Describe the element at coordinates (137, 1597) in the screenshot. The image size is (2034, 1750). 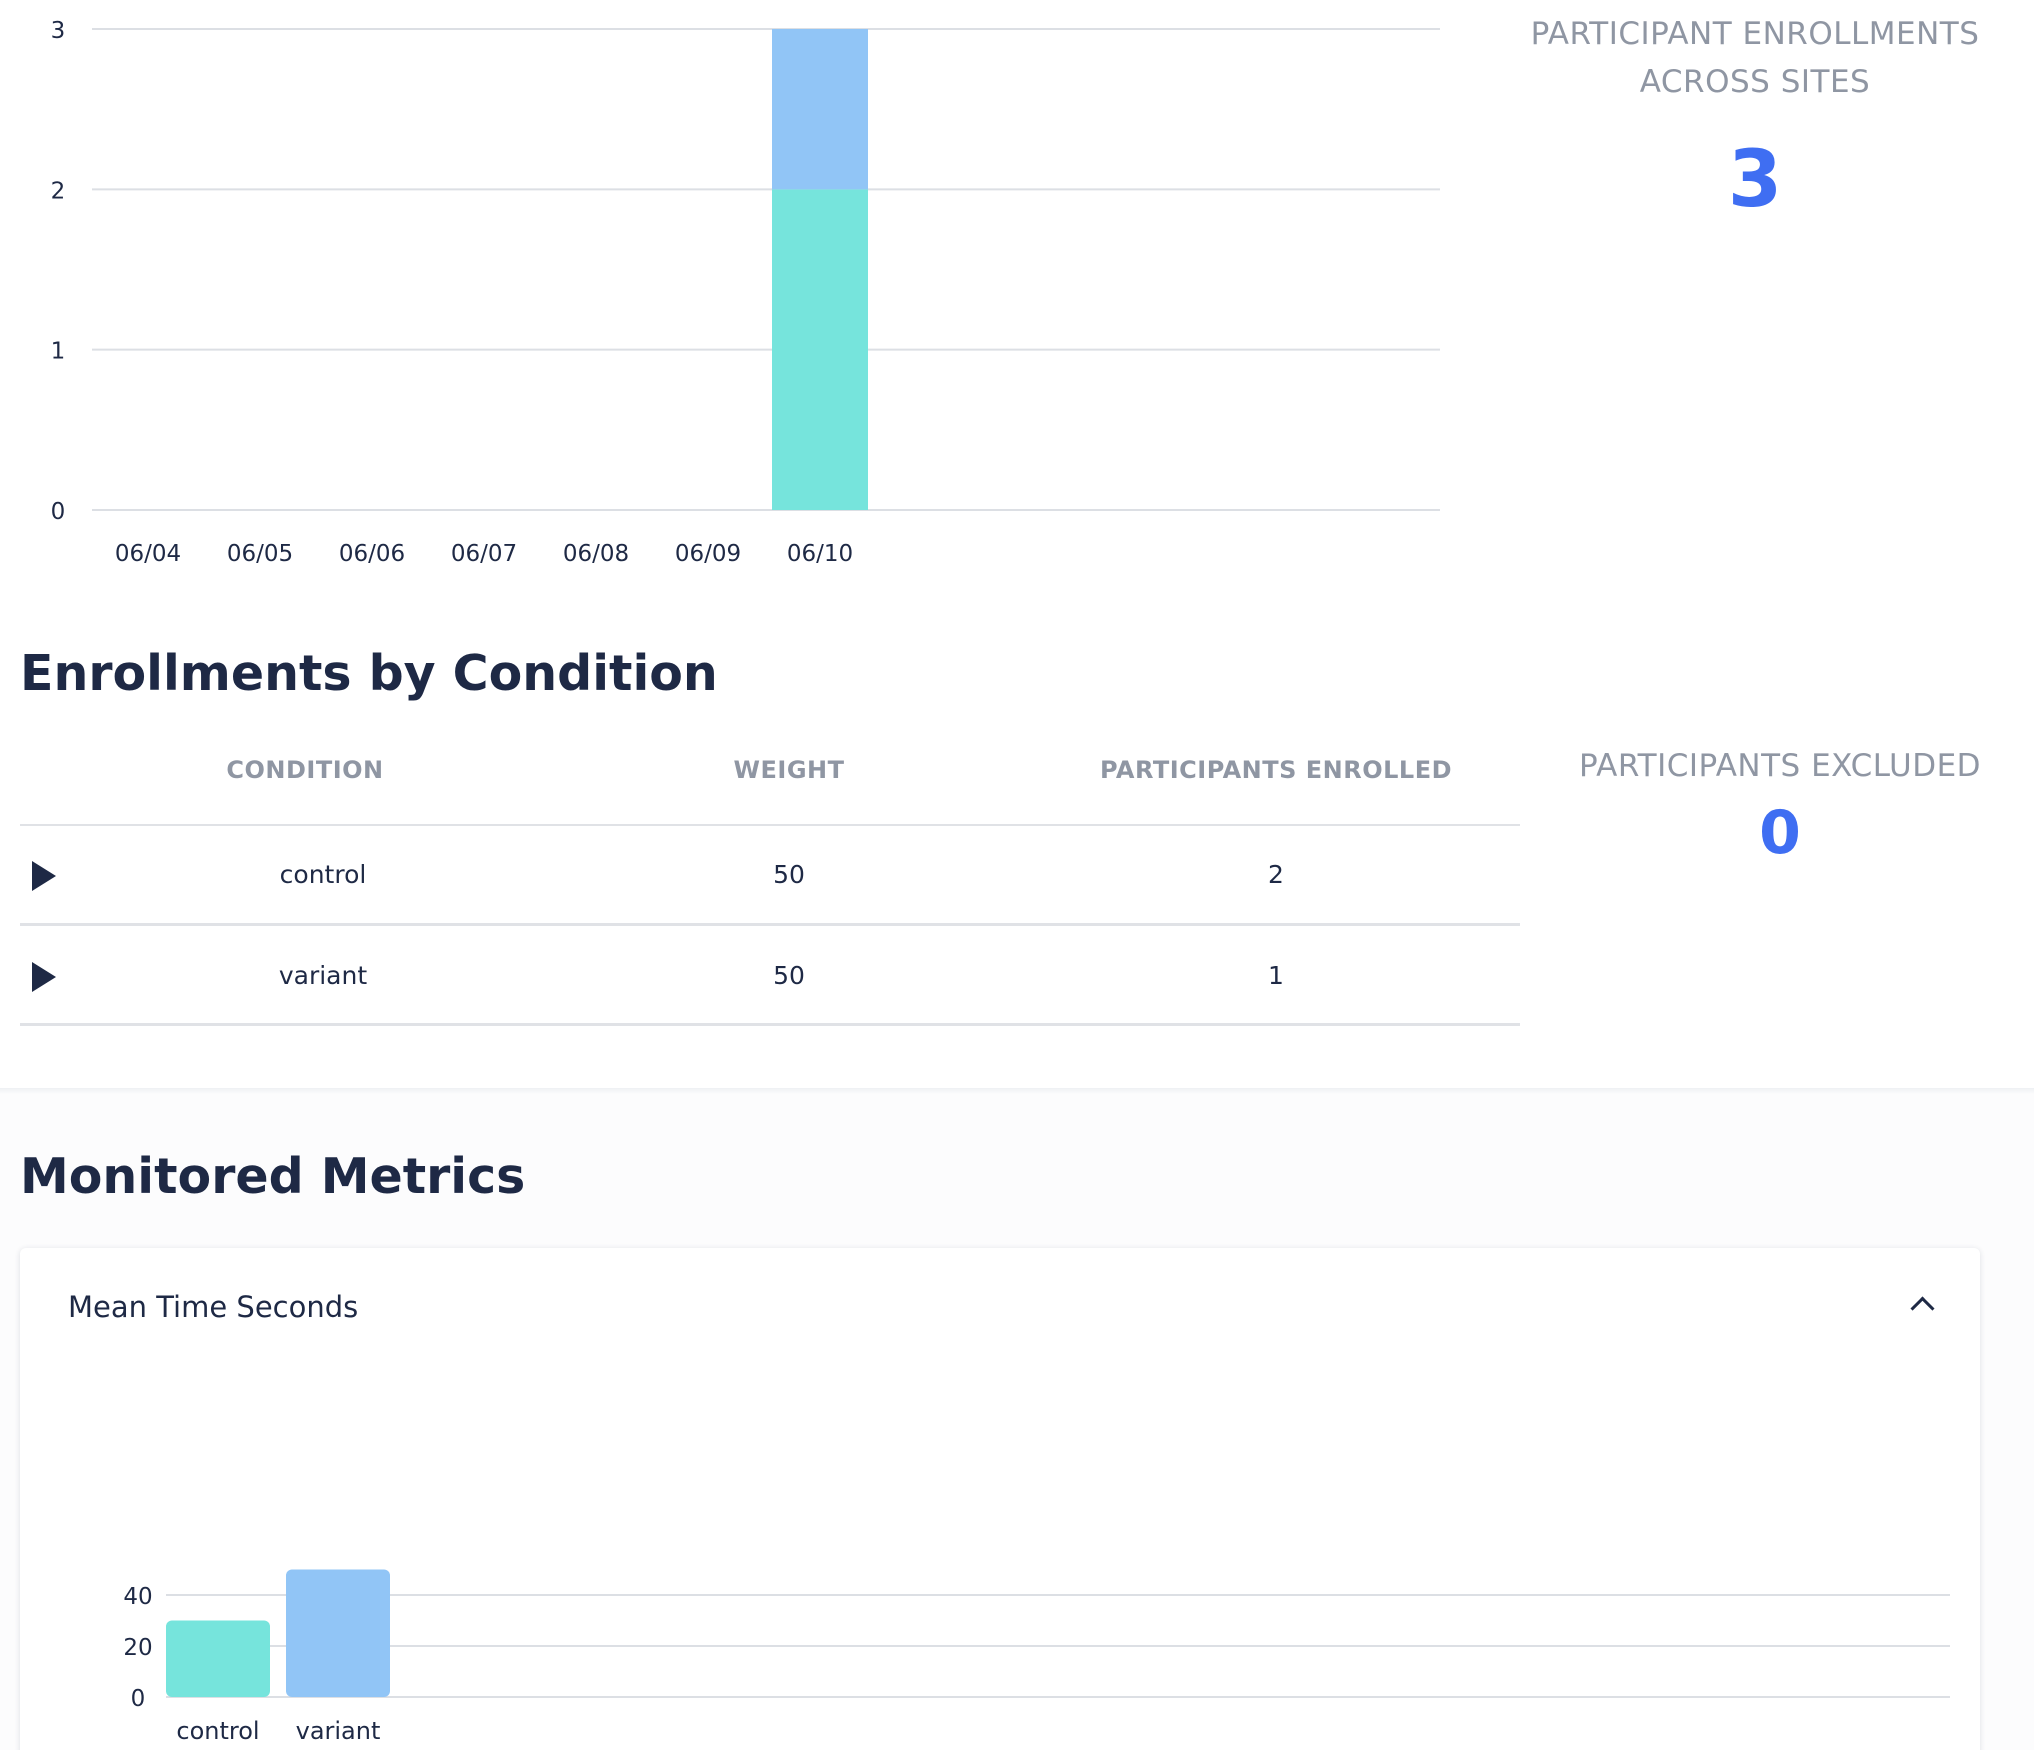
I see `y-tick-label: 40` at that location.